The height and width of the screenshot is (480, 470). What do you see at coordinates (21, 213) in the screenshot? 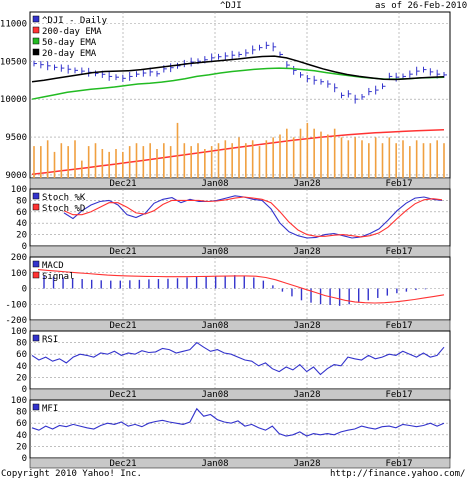
I see `stochastic-y-tick-label-3: 60` at bounding box center [21, 213].